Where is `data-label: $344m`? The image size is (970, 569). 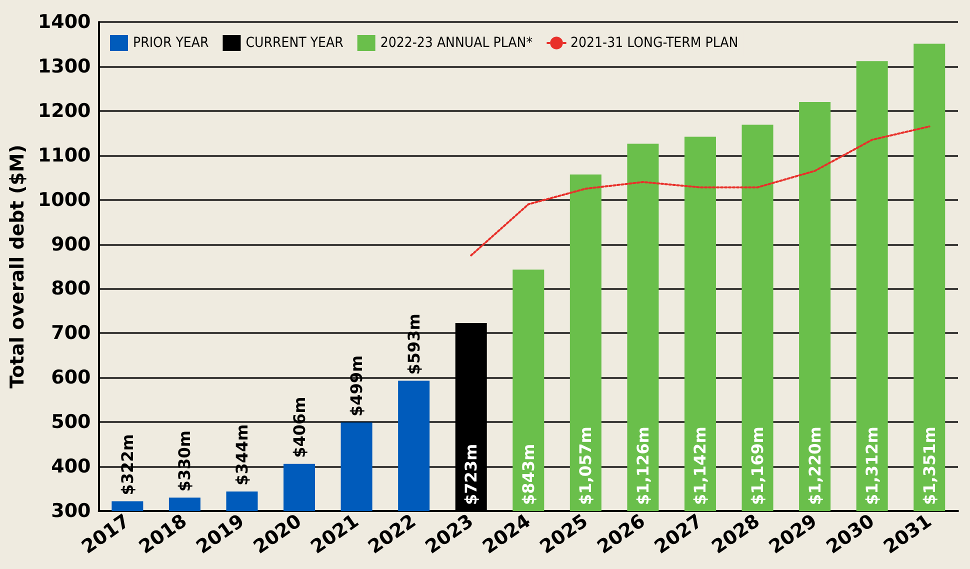
data-label: $344m is located at coordinates (242, 455).